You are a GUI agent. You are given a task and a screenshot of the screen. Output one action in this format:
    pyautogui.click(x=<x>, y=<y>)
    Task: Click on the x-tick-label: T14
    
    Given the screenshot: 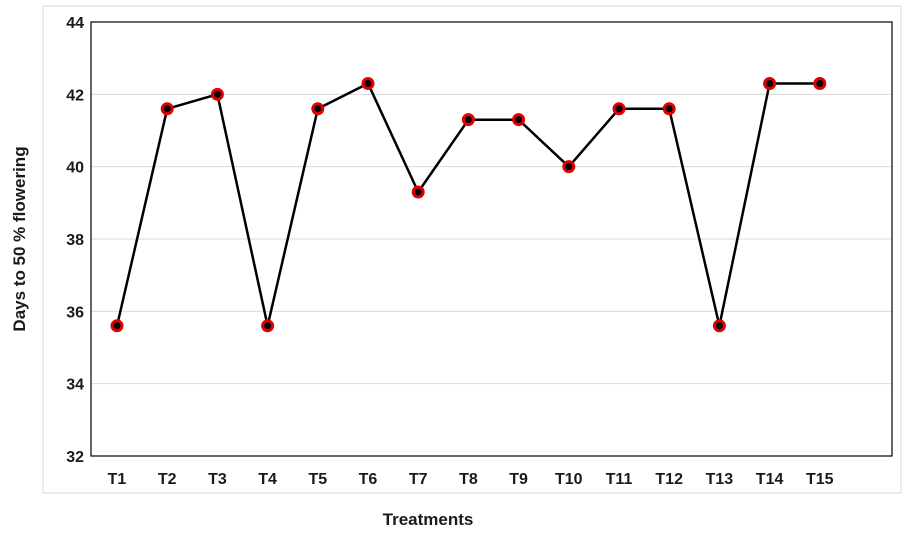 What is the action you would take?
    pyautogui.click(x=770, y=479)
    